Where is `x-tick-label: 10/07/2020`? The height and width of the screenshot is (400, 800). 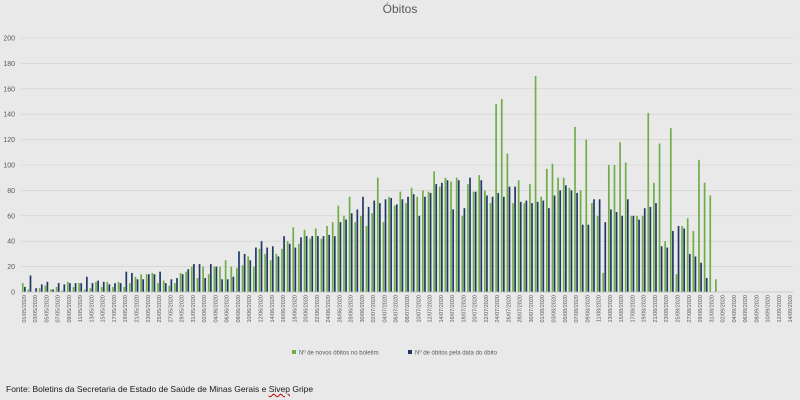 x-tick-label: 10/07/2020 is located at coordinates (419, 309).